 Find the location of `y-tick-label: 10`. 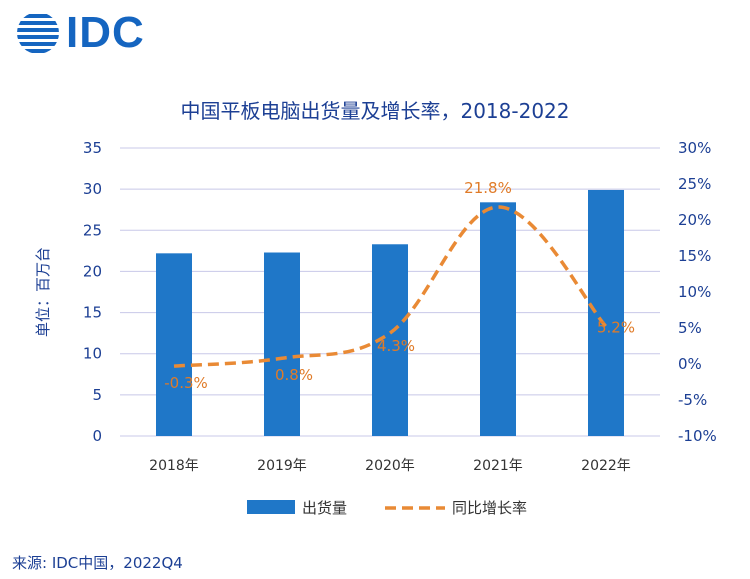

y-tick-label: 10 is located at coordinates (92, 354).